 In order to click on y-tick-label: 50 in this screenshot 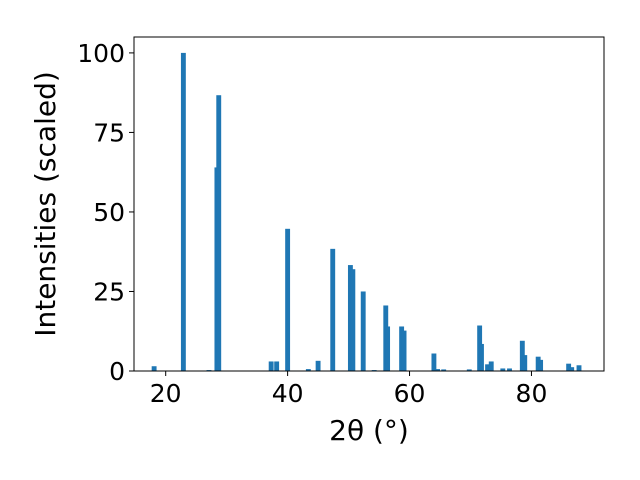, I will do `click(109, 212)`.